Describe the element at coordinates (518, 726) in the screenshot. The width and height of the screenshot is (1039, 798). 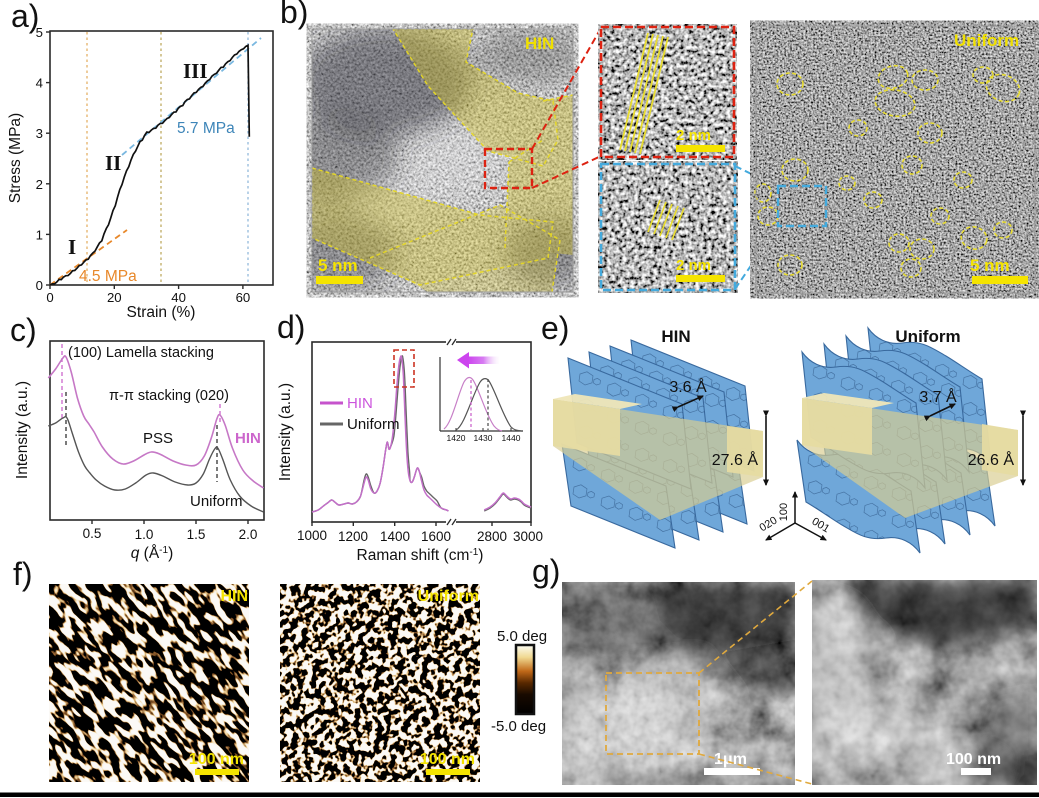
I see `svg-text: -5.0 deg` at that location.